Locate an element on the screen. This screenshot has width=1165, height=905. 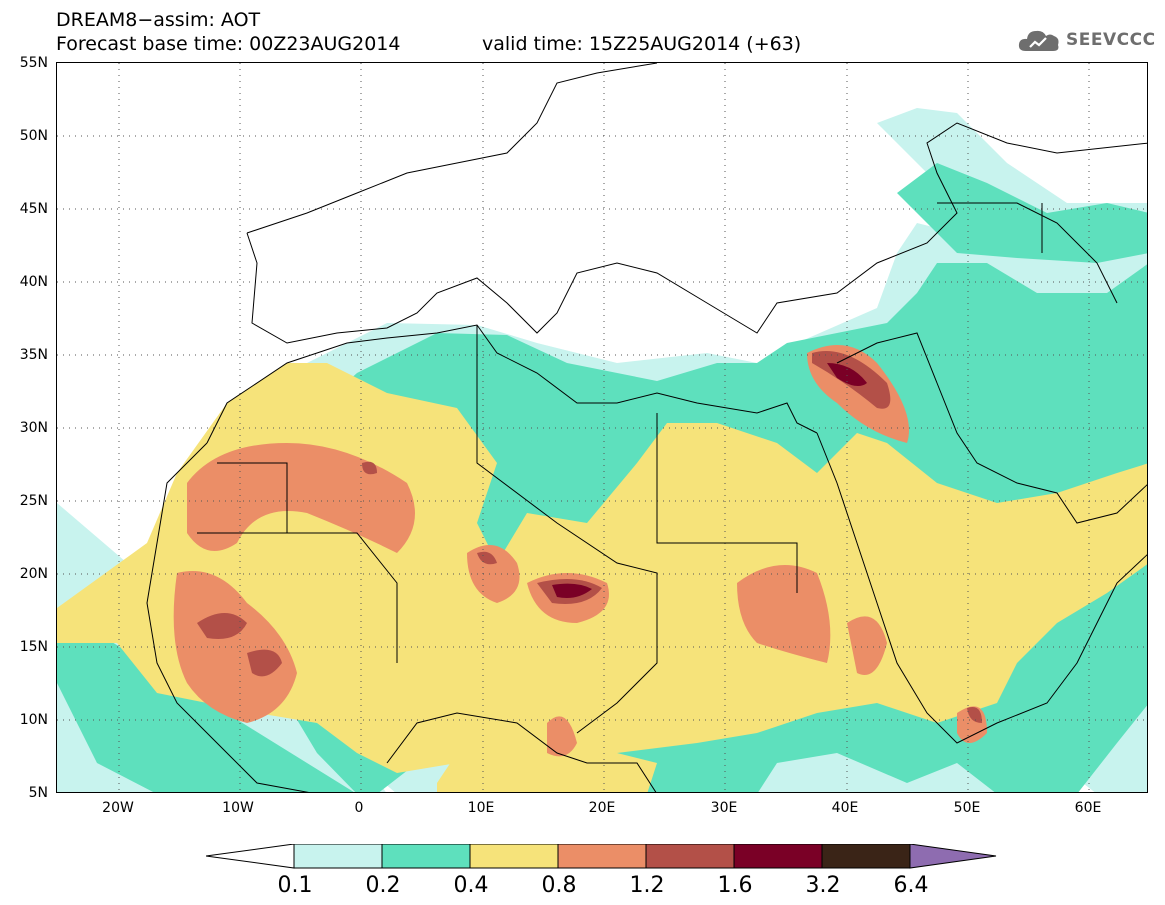
lat-label-35n: 35N is located at coordinates (33, 355).